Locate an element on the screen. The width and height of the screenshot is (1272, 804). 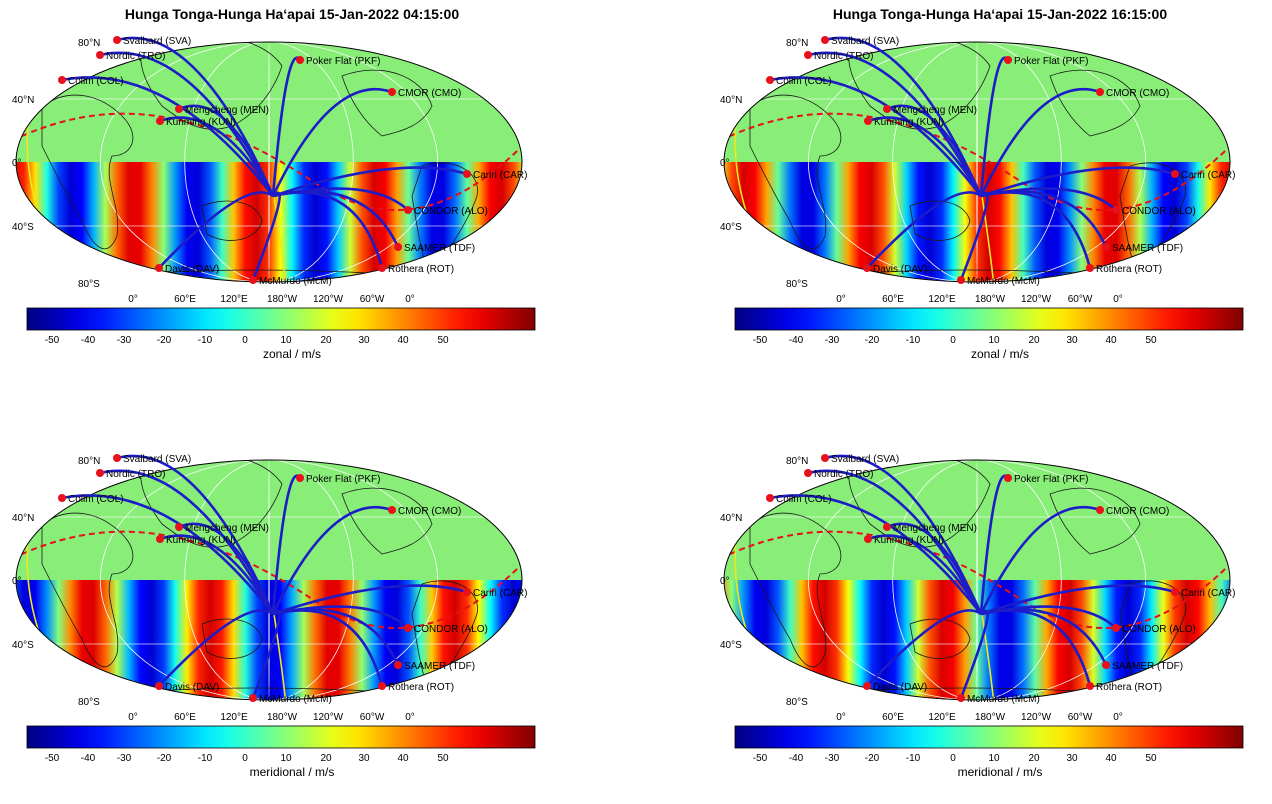
map-body is located at coordinates (269, 580).